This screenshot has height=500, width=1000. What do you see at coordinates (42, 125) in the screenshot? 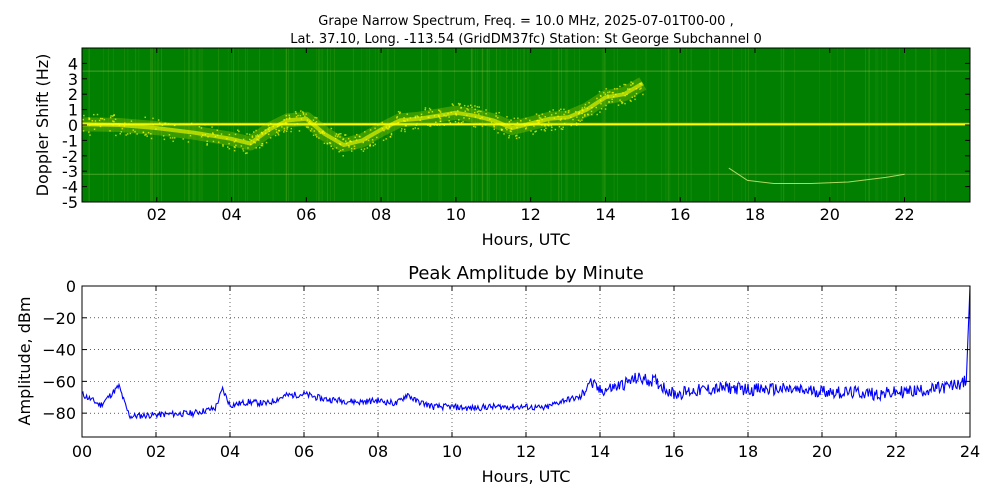
I see `spectrogram-ylabel: Doppler Shift (Hz)` at bounding box center [42, 125].